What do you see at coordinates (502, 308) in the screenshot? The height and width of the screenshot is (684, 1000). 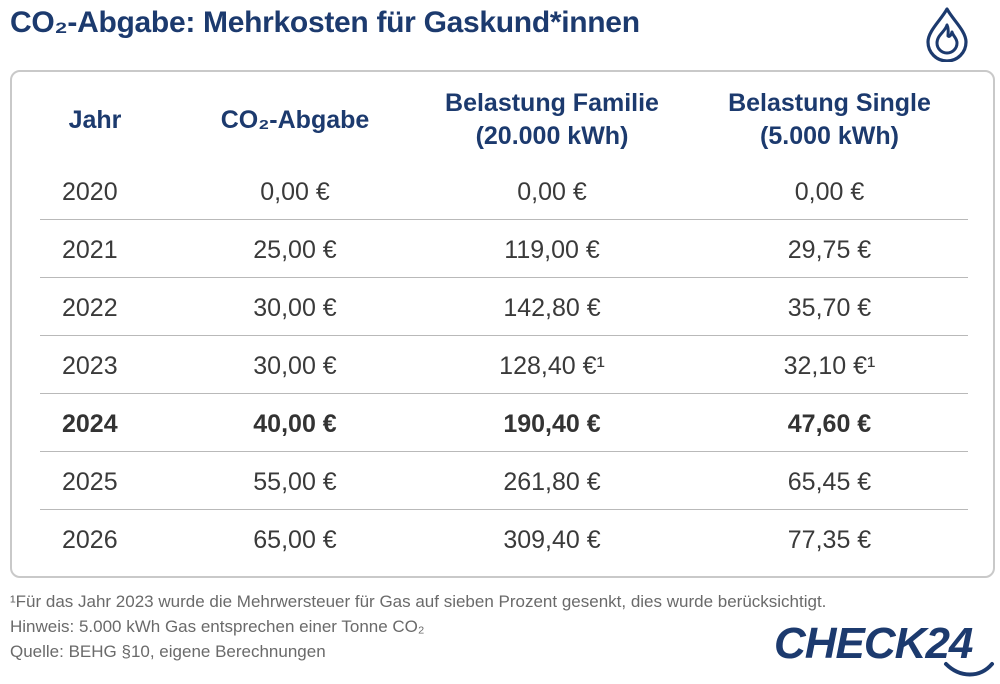 I see `table-row: 2022 30,00 € 142,80 € 35,70 €` at bounding box center [502, 308].